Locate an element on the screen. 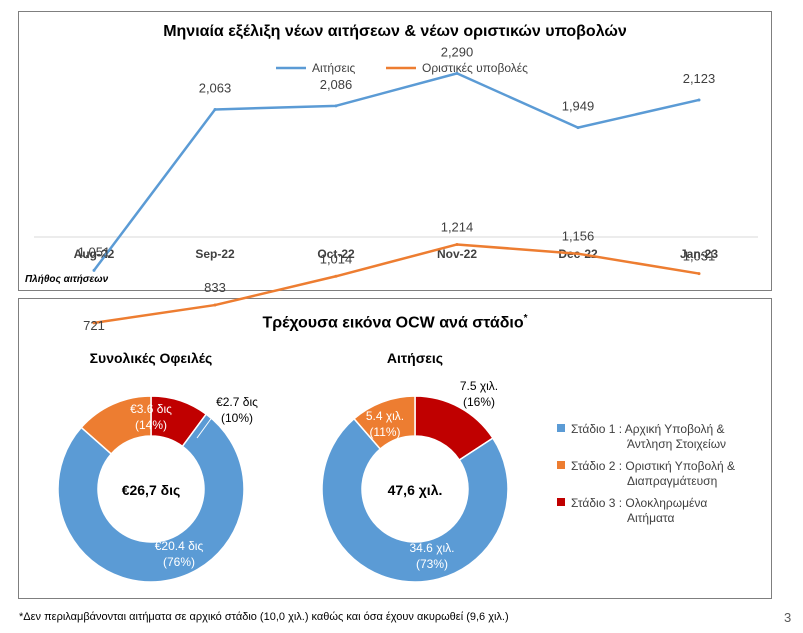  donut-title-2: Αιτήσεις is located at coordinates (415, 358).